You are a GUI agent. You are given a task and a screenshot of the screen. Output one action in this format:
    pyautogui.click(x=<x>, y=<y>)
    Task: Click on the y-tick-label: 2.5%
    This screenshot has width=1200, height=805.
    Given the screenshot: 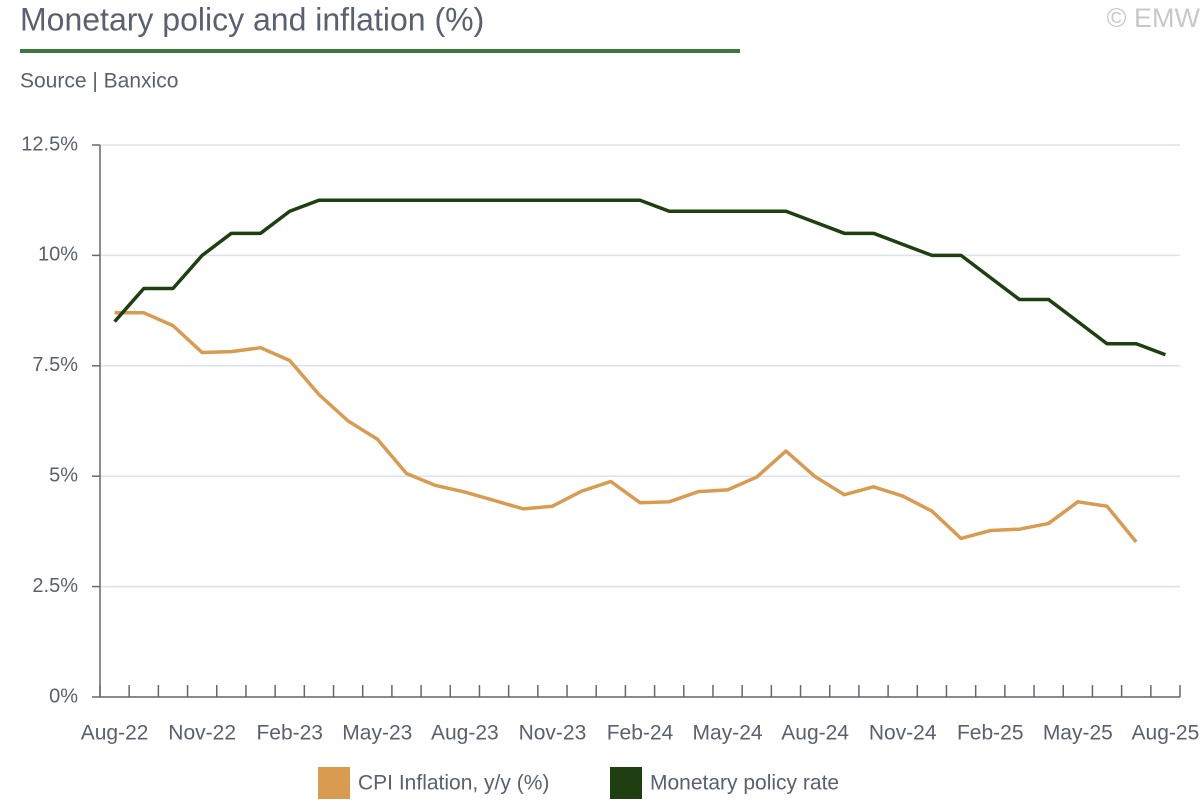 What is the action you would take?
    pyautogui.click(x=55, y=586)
    